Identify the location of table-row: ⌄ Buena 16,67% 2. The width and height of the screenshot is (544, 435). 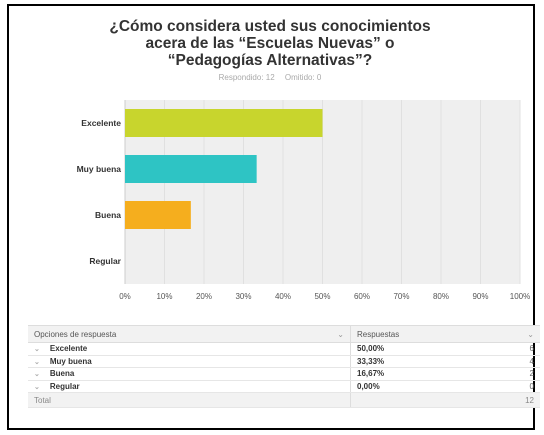
(284, 374).